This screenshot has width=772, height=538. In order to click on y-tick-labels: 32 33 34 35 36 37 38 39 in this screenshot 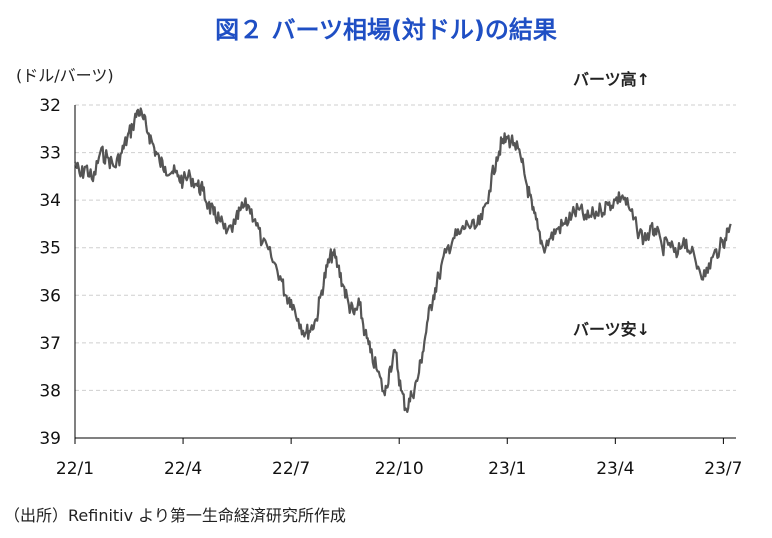, I will do `click(50, 272)`.